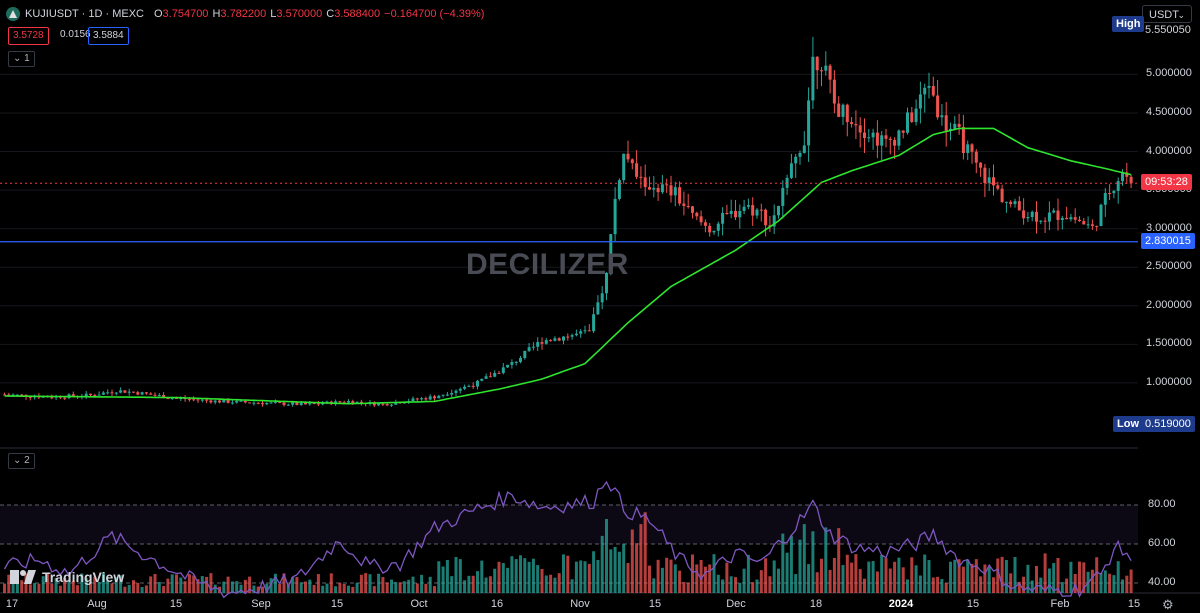 The width and height of the screenshot is (1200, 613). I want to click on pane2-index: 2, so click(27, 460).